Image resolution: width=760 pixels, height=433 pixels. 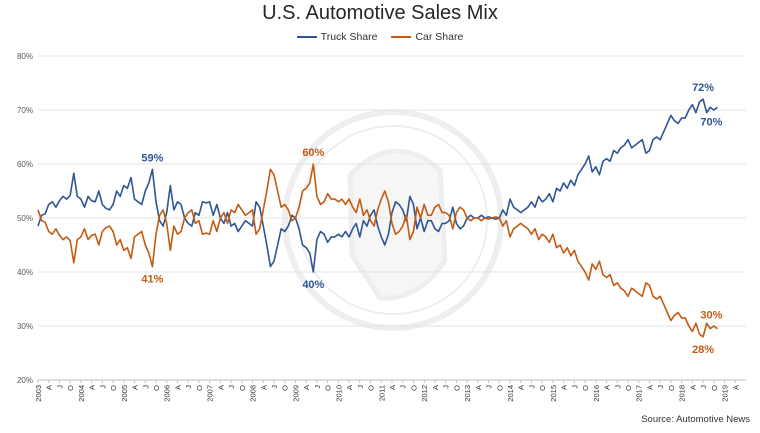 I want to click on x-tick-label: 2017, so click(x=639, y=393).